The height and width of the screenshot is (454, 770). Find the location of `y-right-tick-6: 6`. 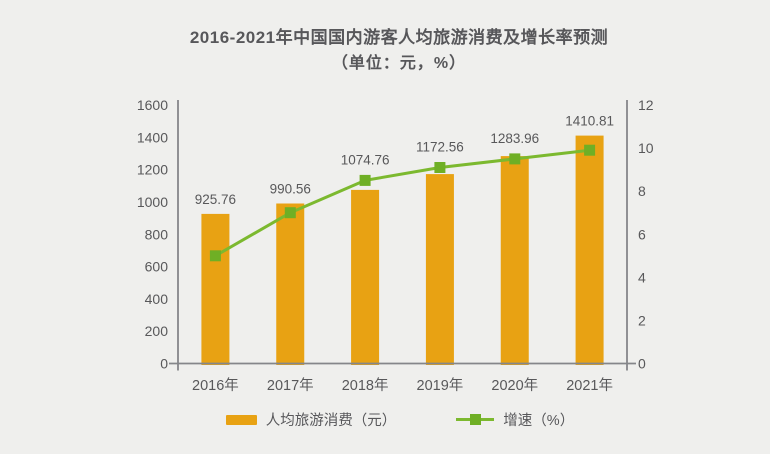

y-right-tick-6: 6 is located at coordinates (642, 234).